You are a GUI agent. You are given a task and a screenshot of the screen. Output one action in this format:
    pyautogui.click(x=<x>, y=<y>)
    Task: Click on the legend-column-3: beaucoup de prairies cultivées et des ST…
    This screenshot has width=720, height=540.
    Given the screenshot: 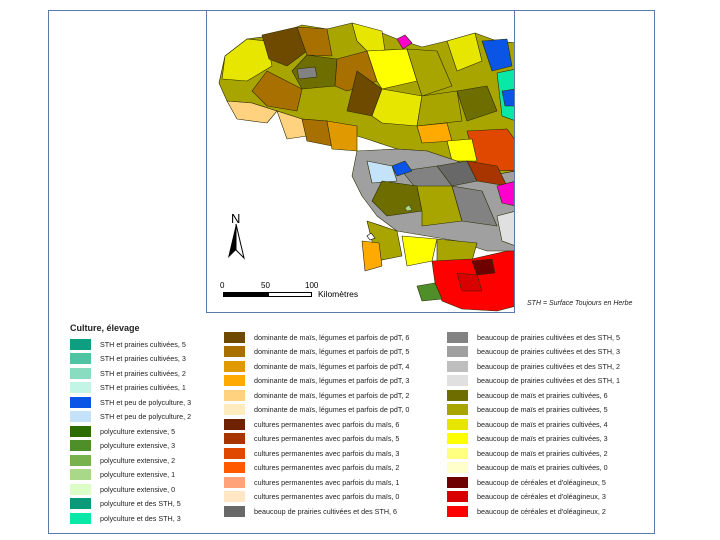 What is the action you would take?
    pyautogui.click(x=533, y=424)
    